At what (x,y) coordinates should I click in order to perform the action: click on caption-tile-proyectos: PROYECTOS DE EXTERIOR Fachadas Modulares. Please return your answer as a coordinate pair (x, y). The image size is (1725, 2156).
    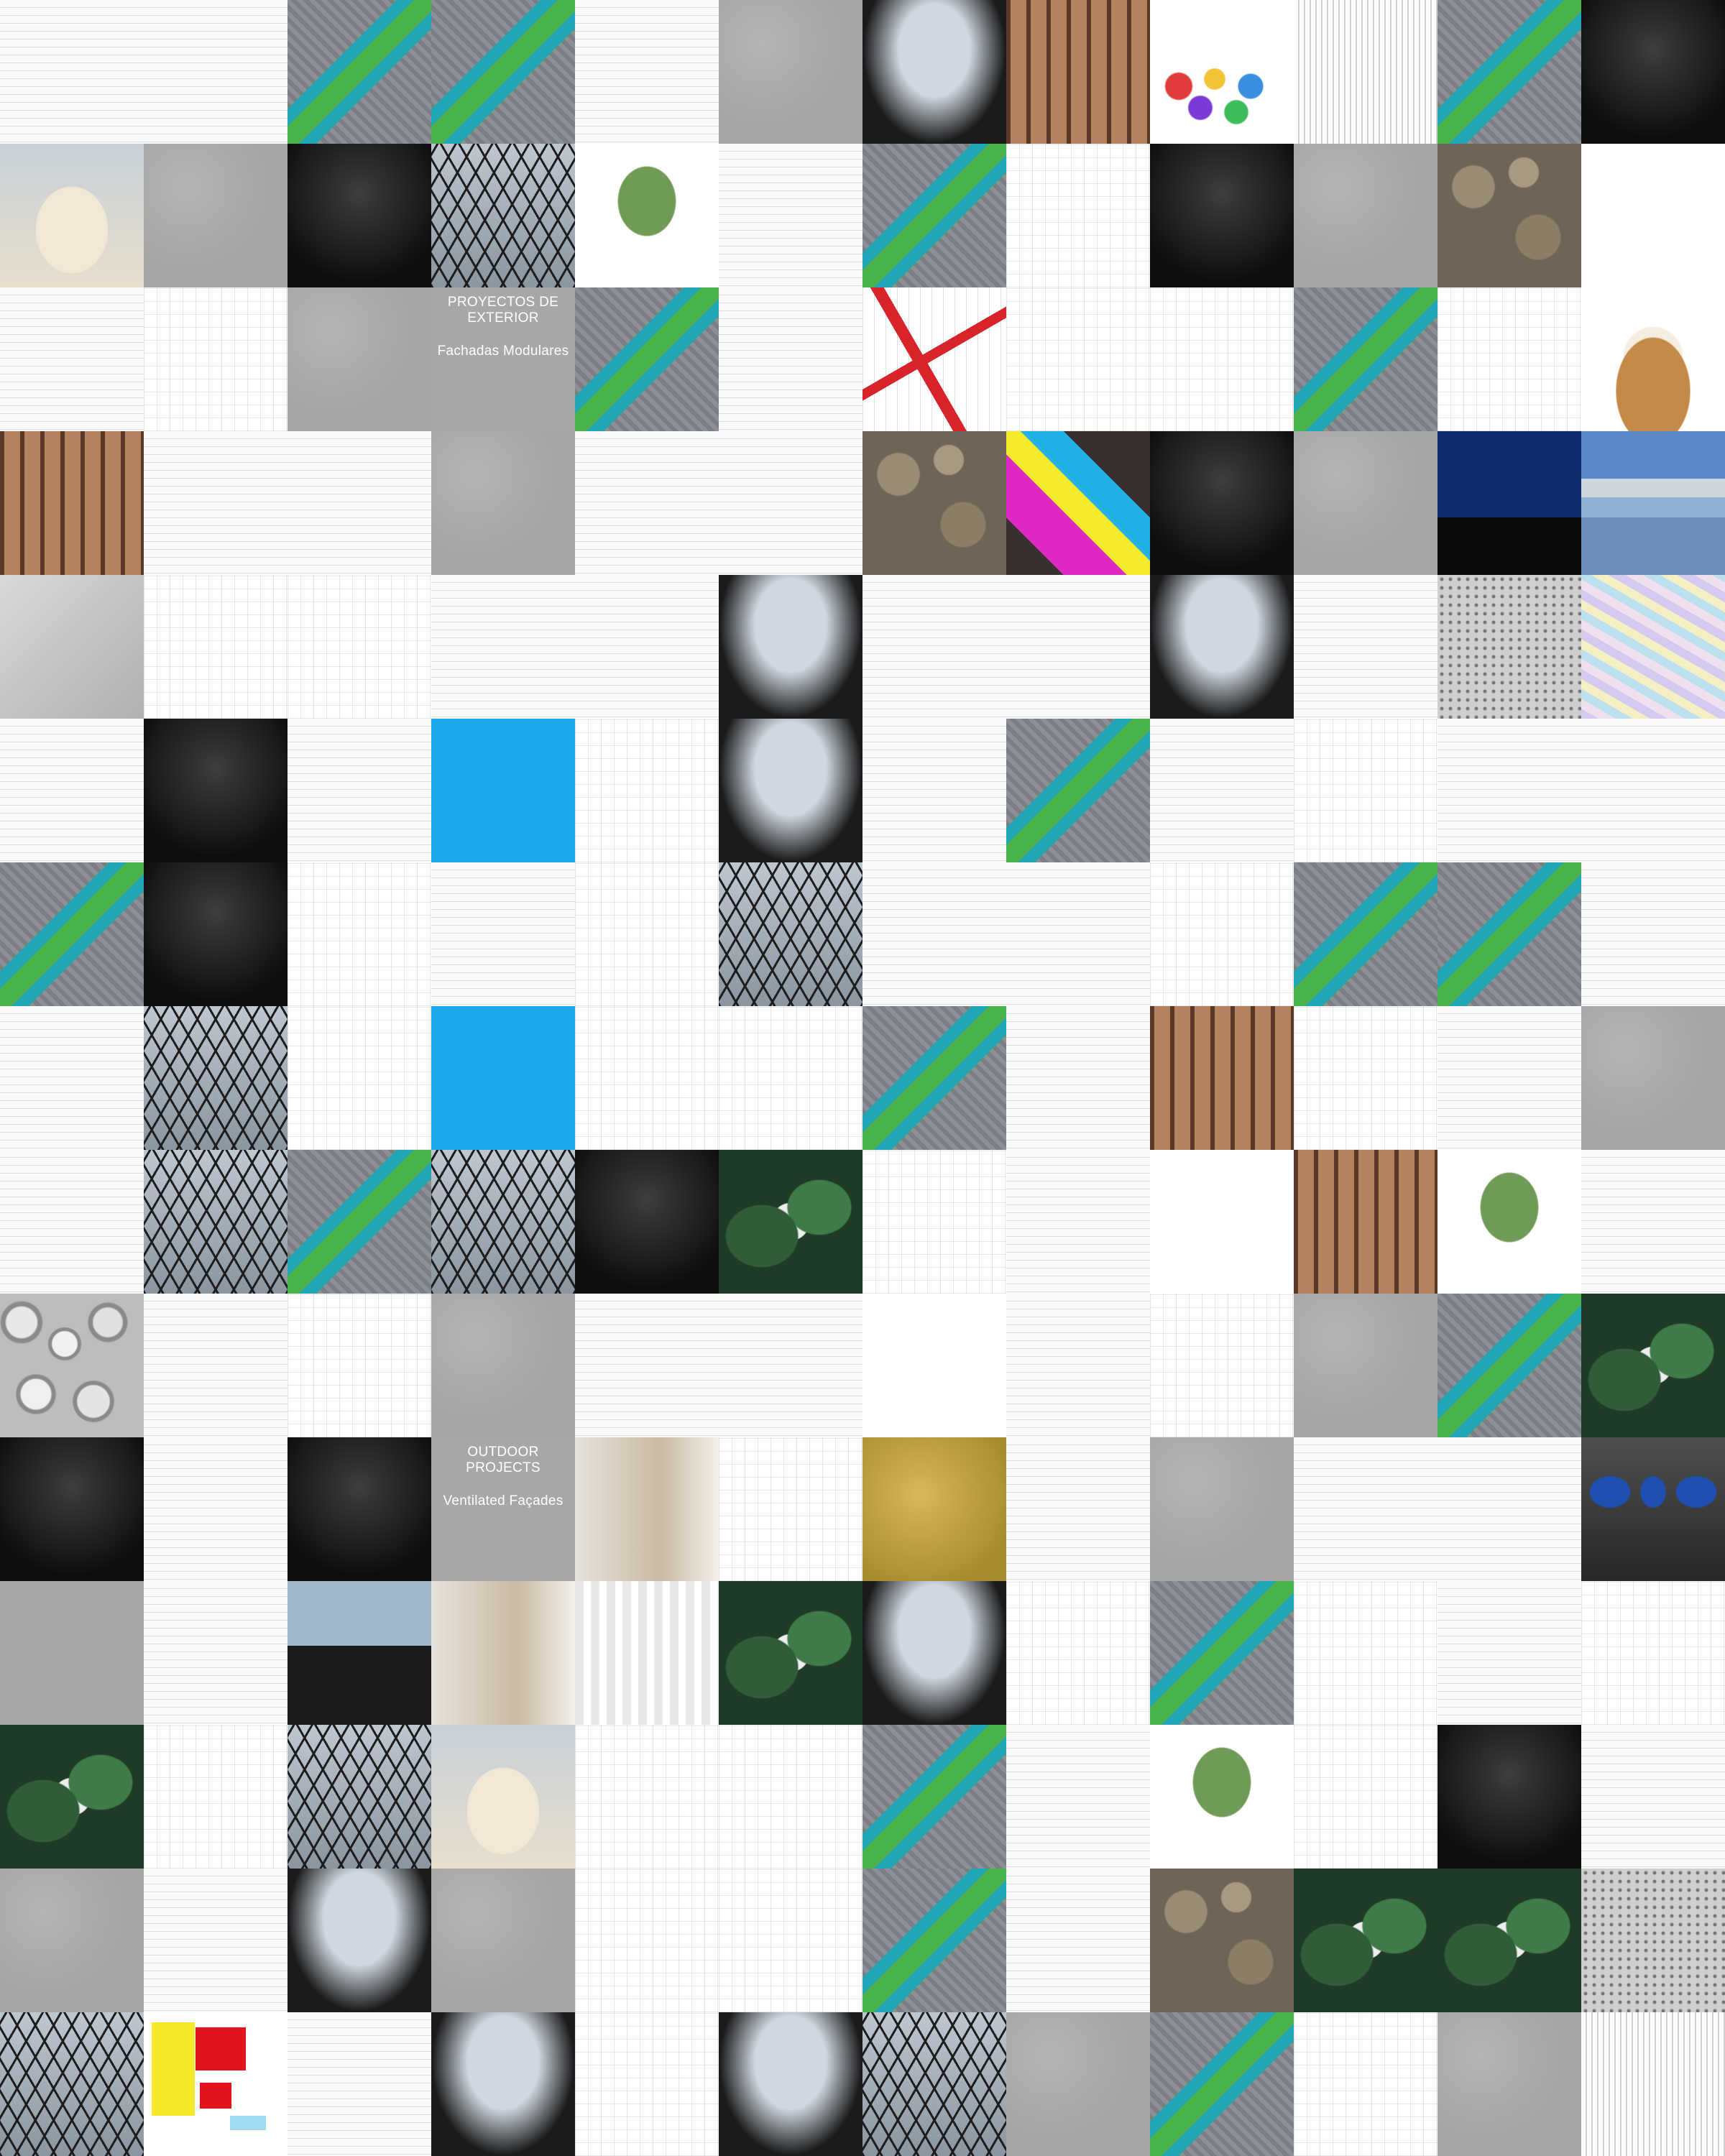
    Looking at the image, I should click on (503, 359).